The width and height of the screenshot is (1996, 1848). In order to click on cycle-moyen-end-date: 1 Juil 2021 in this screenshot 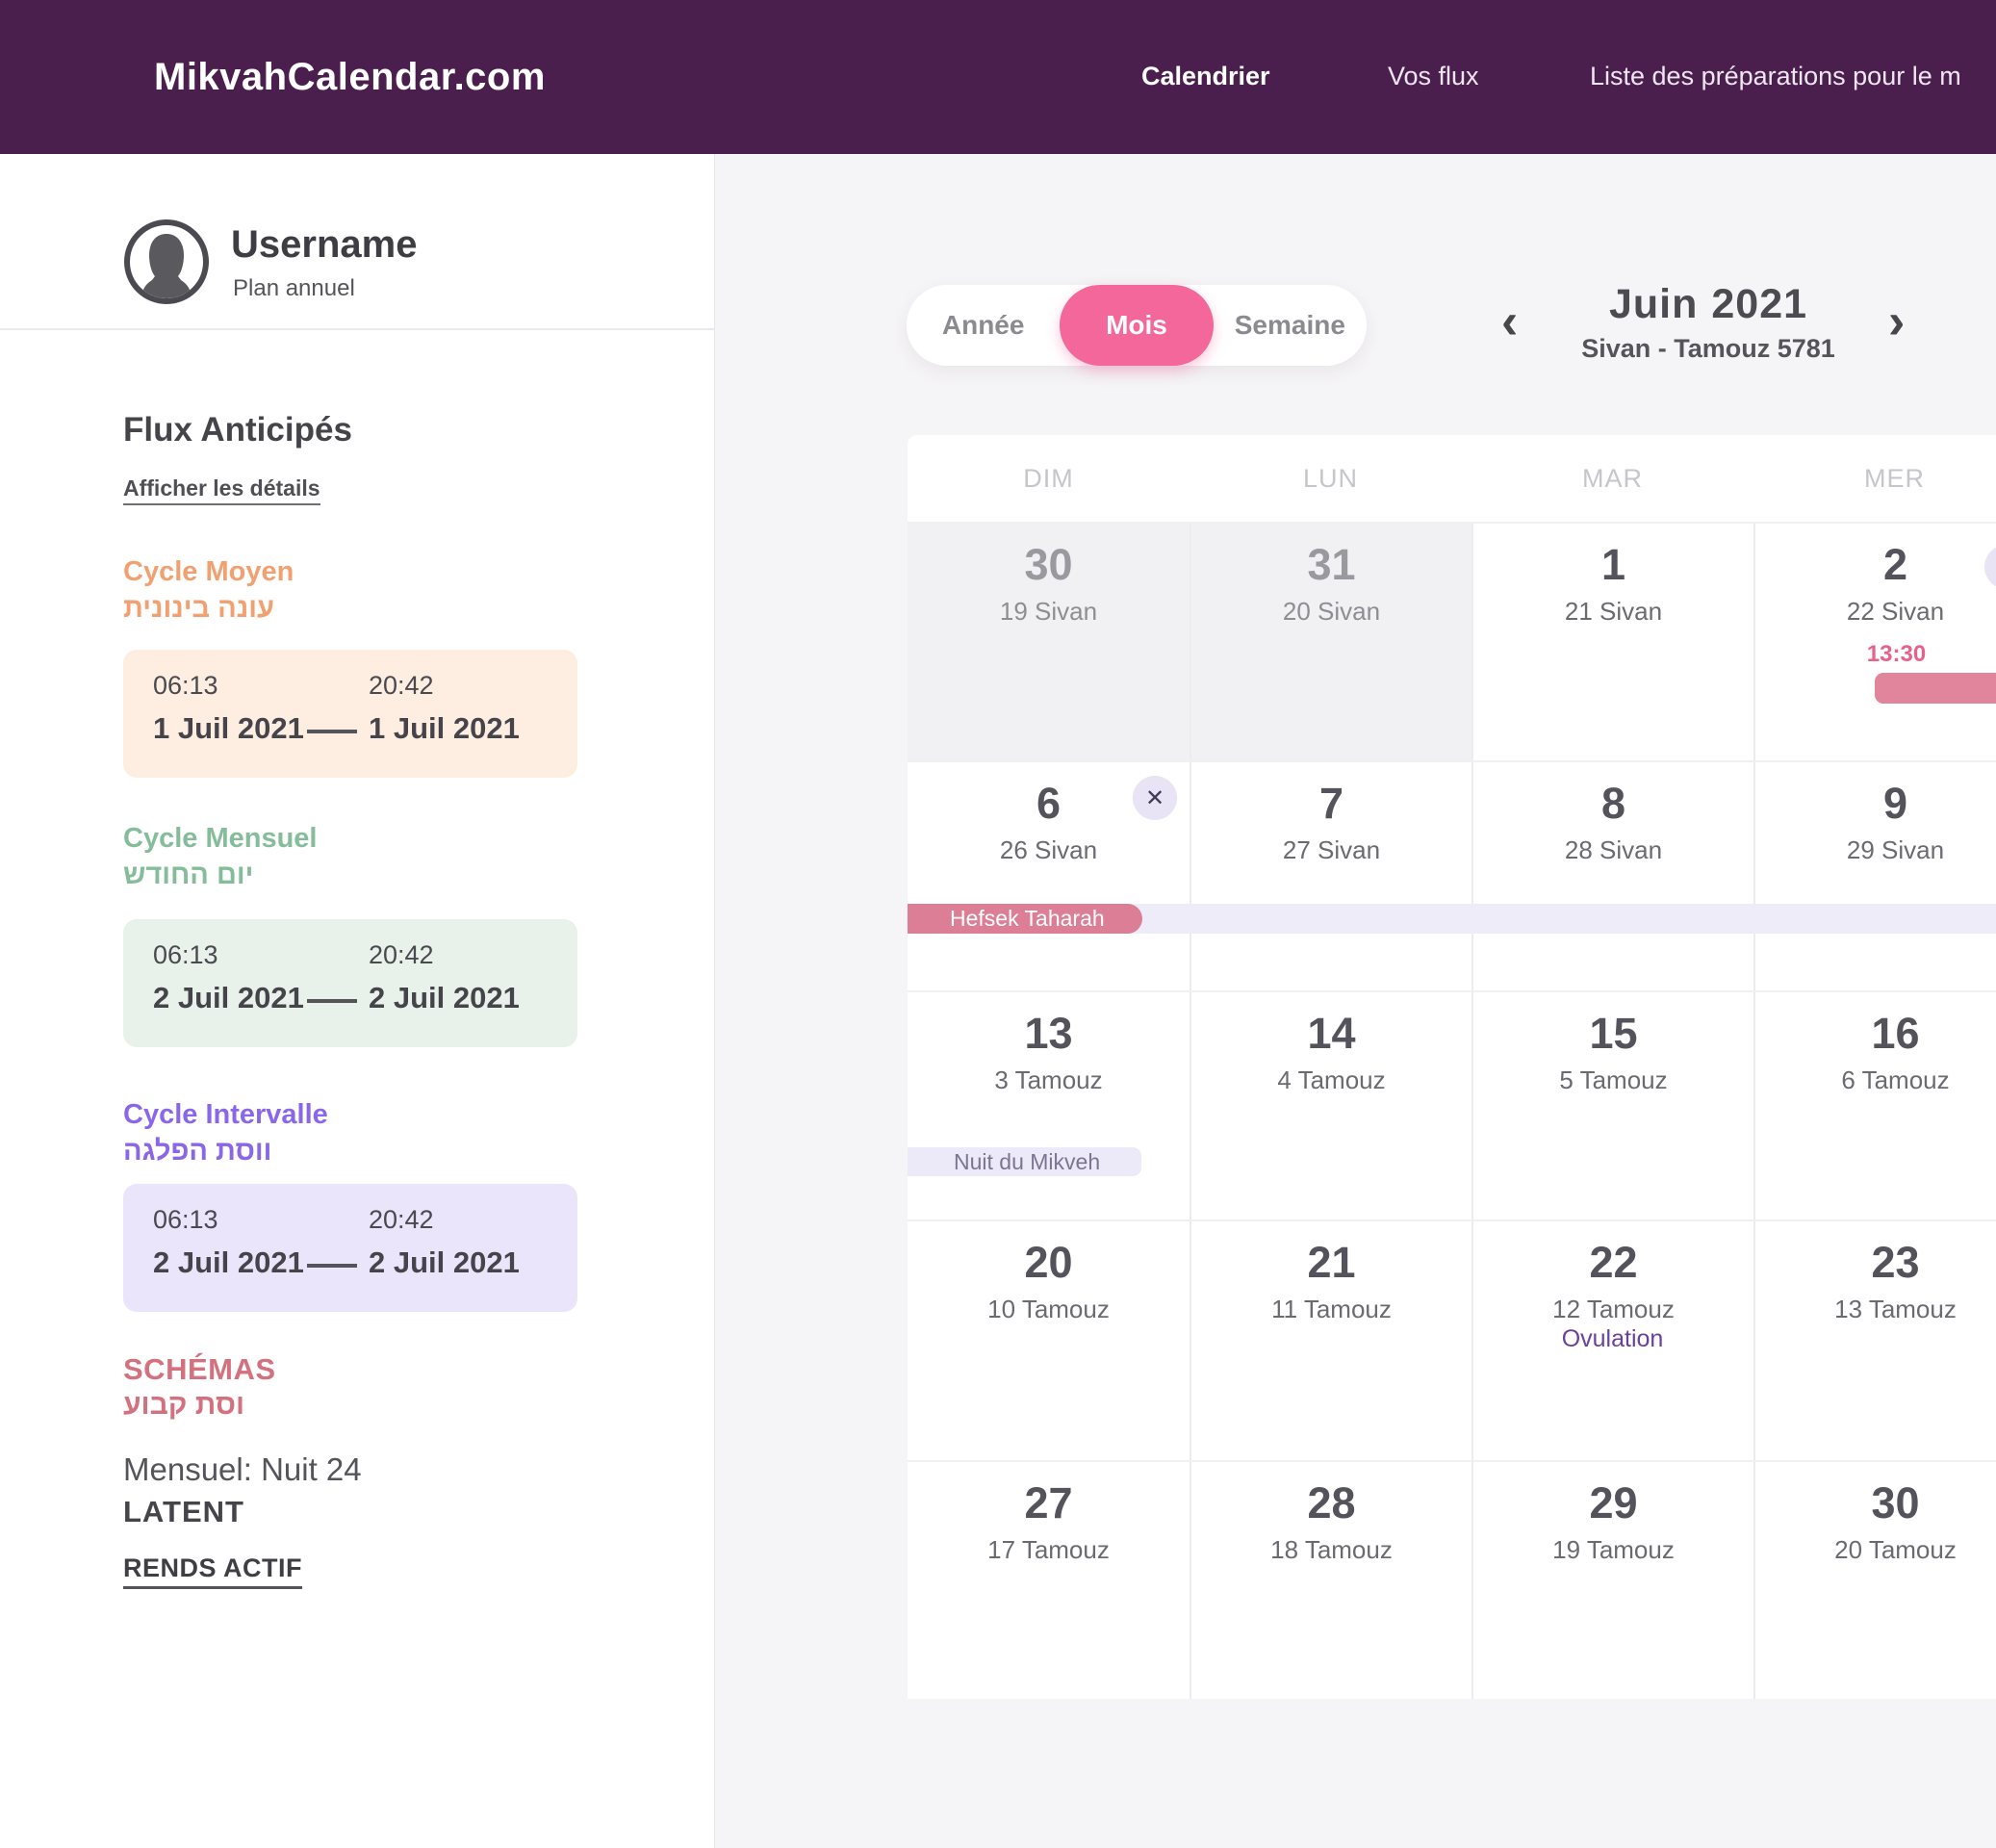, I will do `click(444, 728)`.